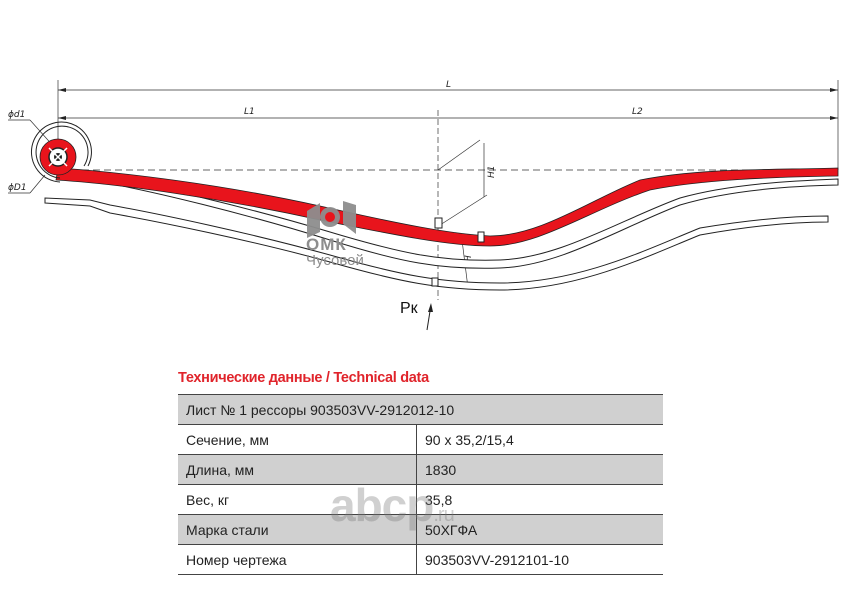  What do you see at coordinates (17, 188) in the screenshot?
I see `dim-D1-label: ϕD1` at bounding box center [17, 188].